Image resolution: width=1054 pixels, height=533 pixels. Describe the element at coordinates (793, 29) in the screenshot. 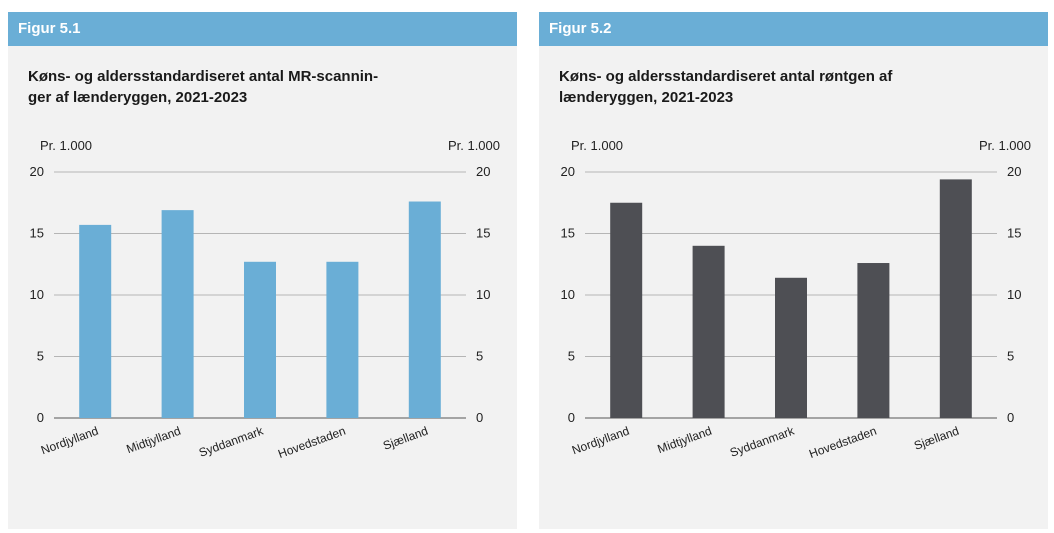

I see `figure-label: Figur 5.2` at that location.